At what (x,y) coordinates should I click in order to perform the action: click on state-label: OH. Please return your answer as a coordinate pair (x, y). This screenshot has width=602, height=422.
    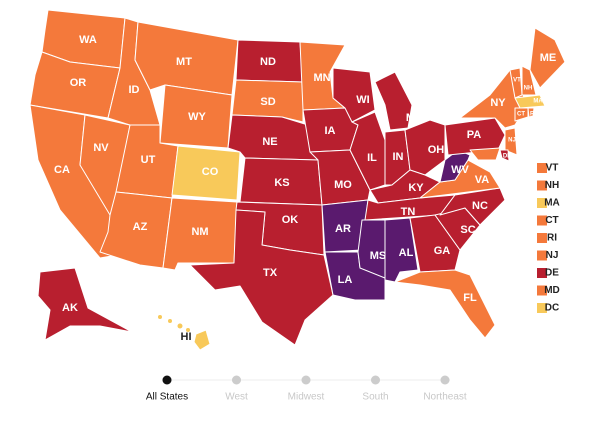
    Looking at the image, I should click on (436, 150).